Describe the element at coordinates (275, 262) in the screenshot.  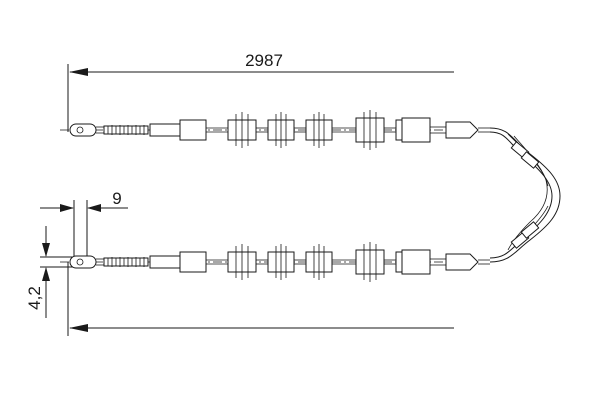
I see `lower-cable` at that location.